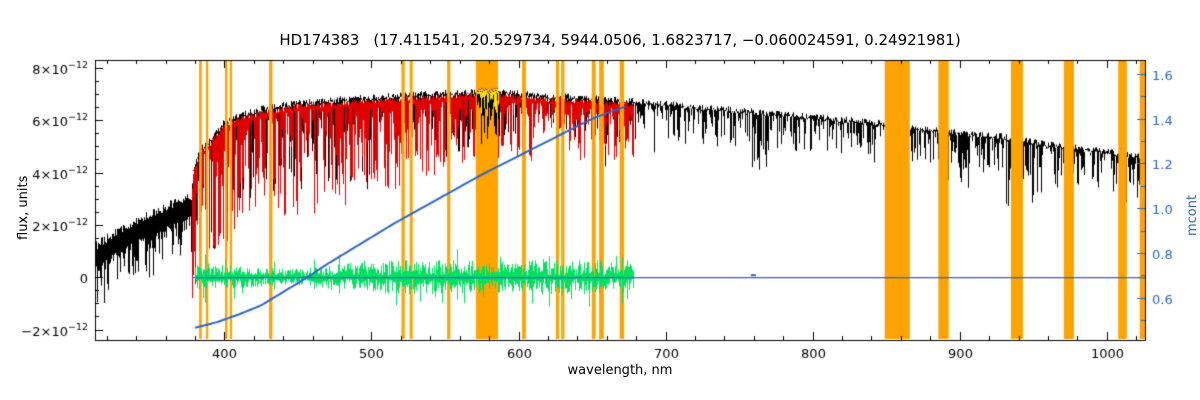  I want to click on star-id: HD174383, so click(319, 40).